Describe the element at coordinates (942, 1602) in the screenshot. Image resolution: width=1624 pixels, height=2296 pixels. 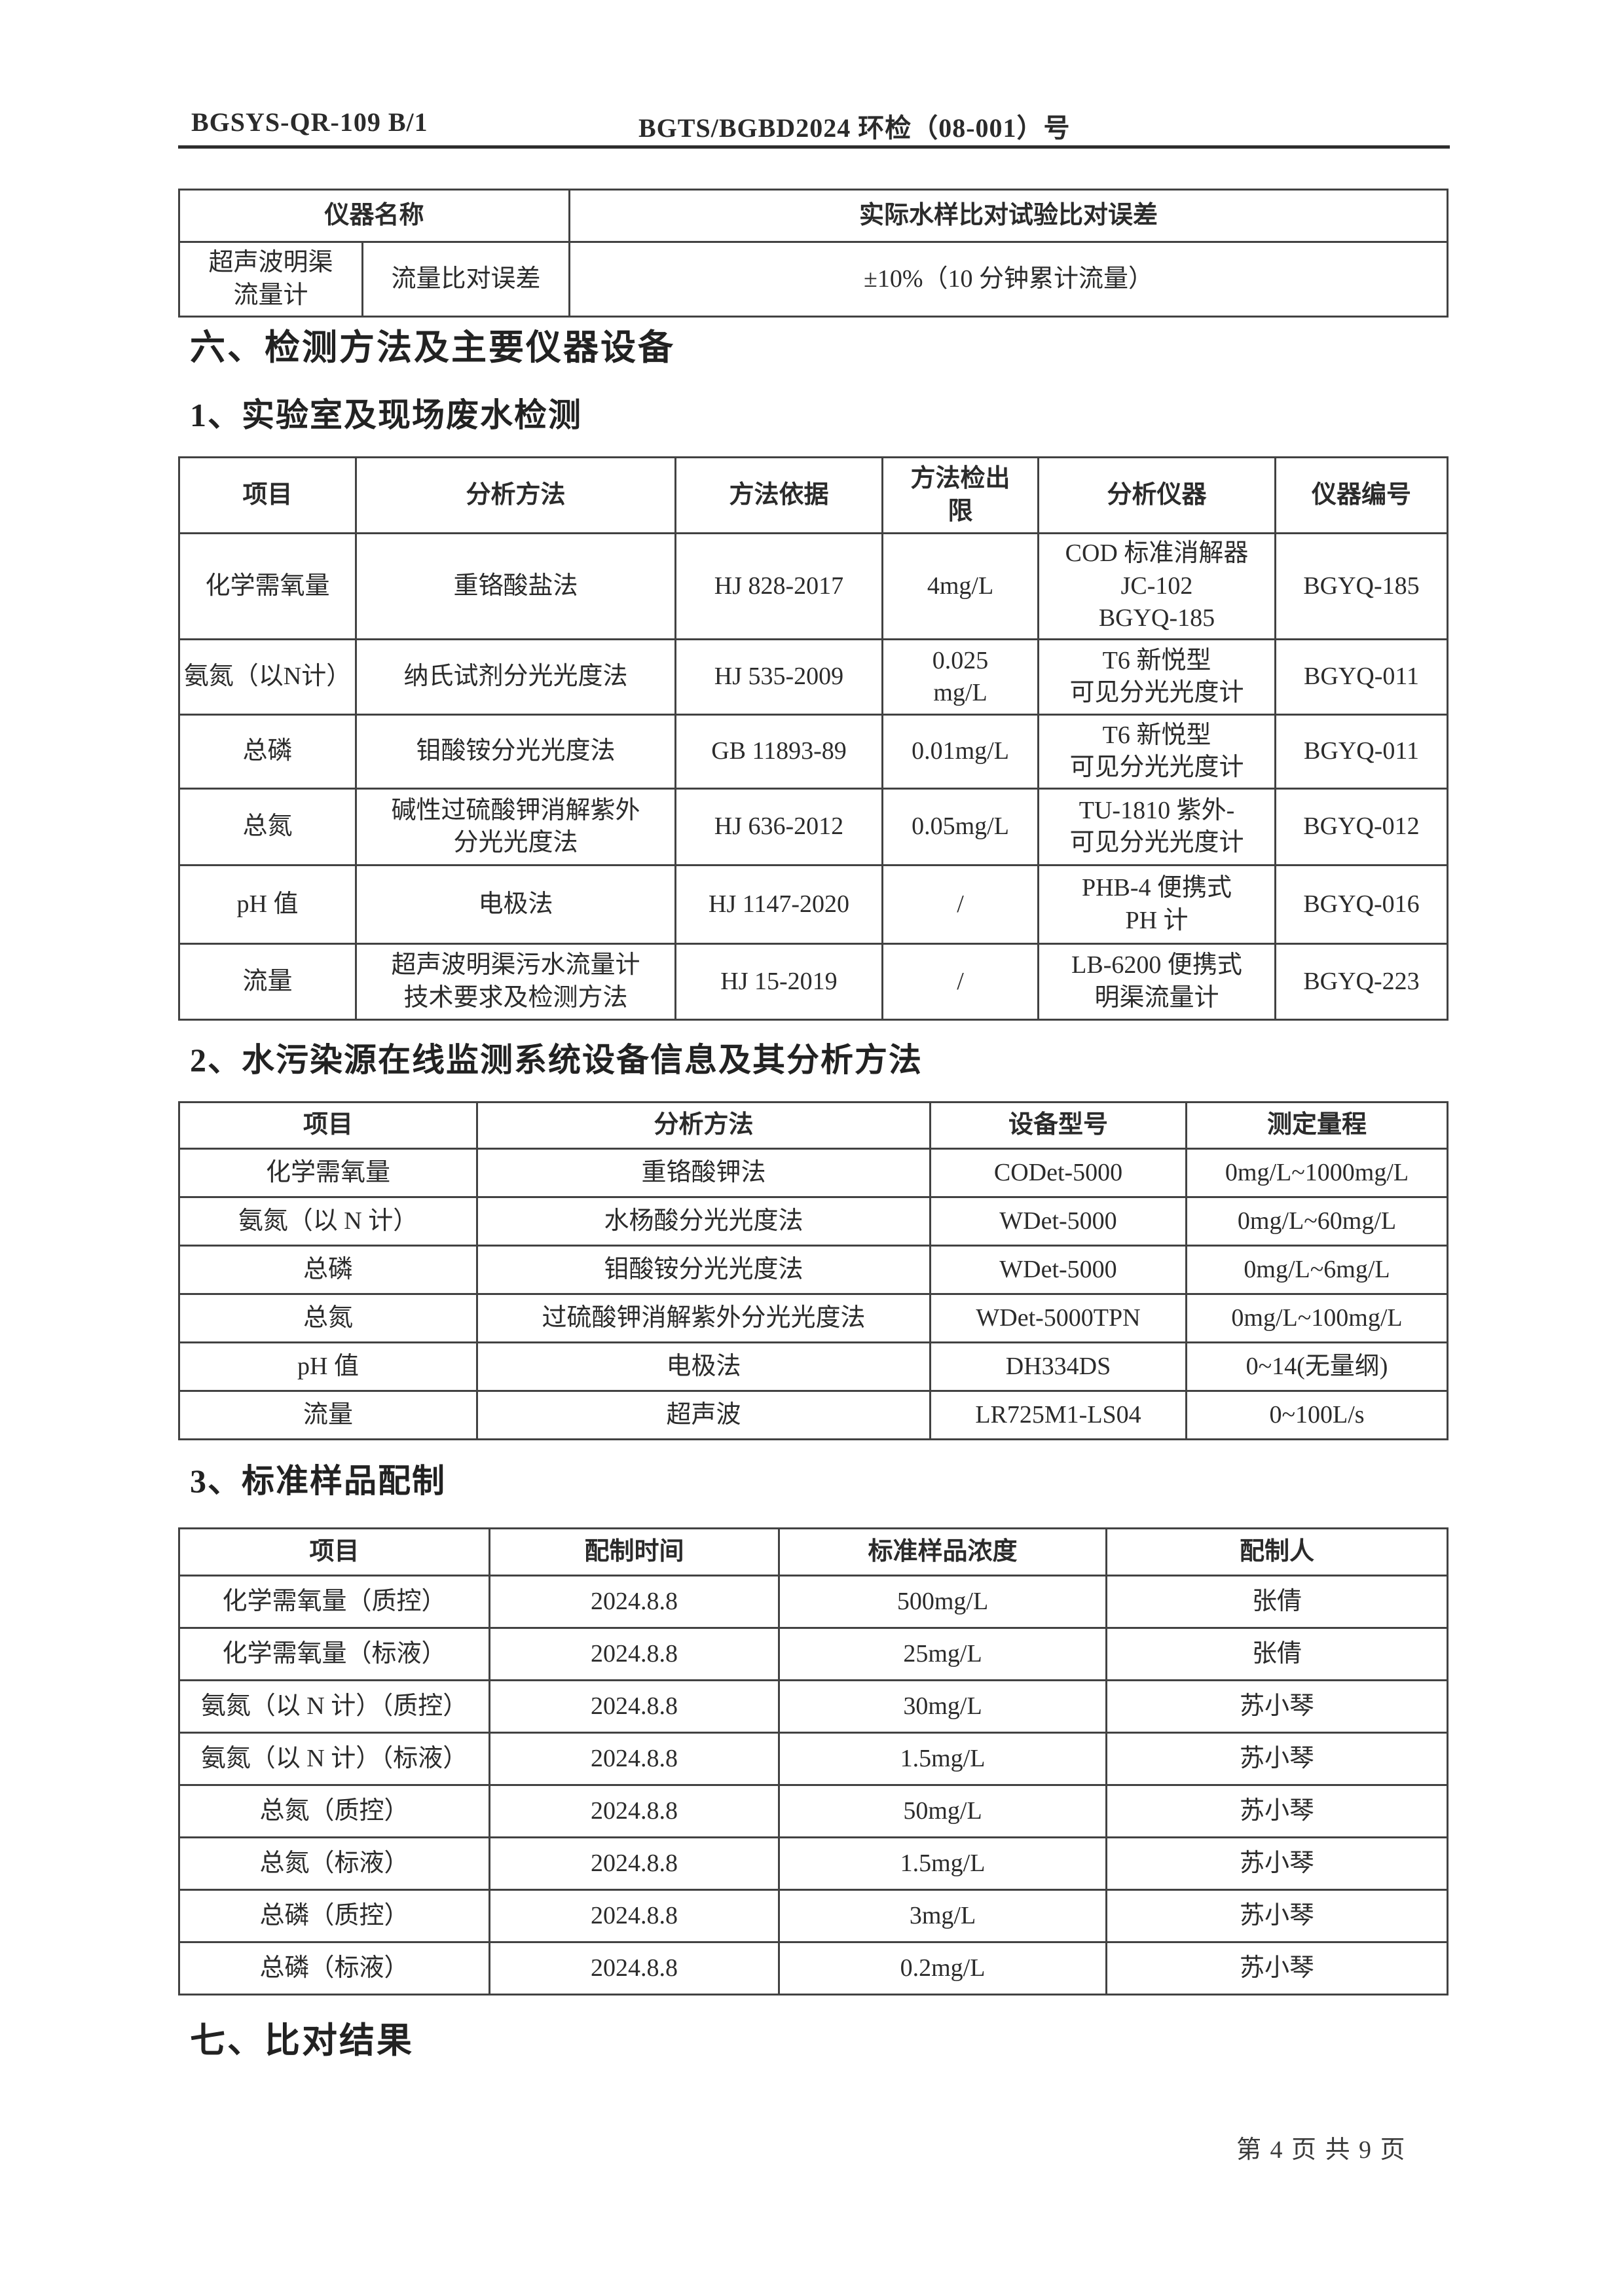
I see `table-cell: 500mg/L` at that location.